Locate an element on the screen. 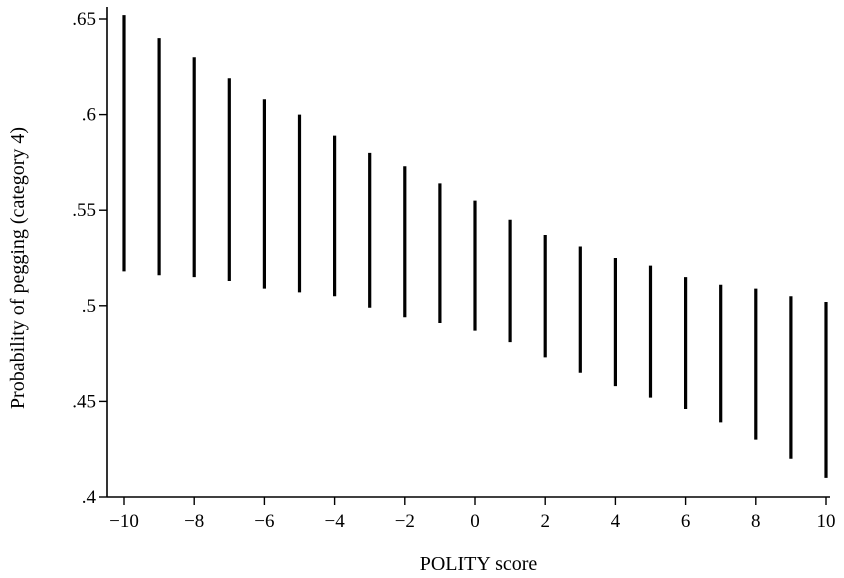 This screenshot has width=844, height=578. y-tick-label: .4 is located at coordinates (89, 497).